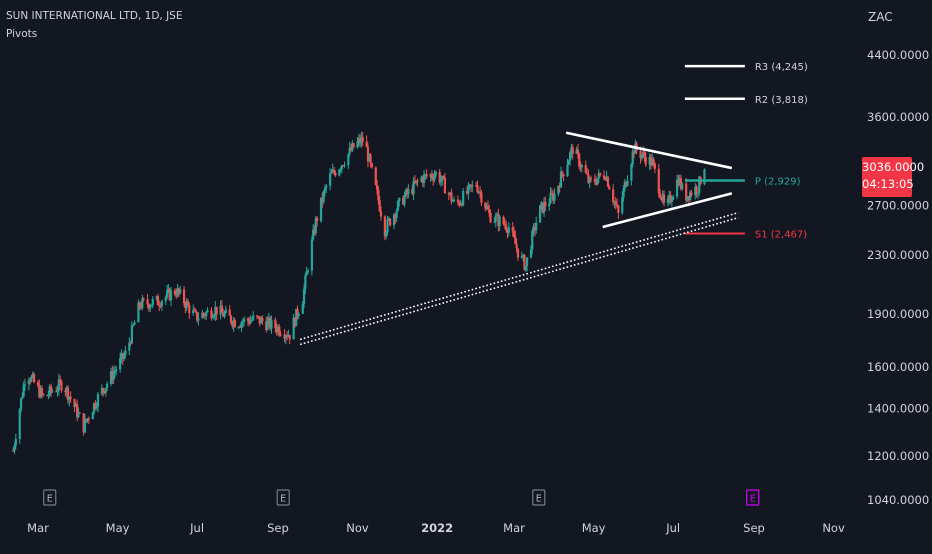 This screenshot has height=554, width=932. What do you see at coordinates (22, 34) in the screenshot?
I see `indicator-label: Pivots` at bounding box center [22, 34].